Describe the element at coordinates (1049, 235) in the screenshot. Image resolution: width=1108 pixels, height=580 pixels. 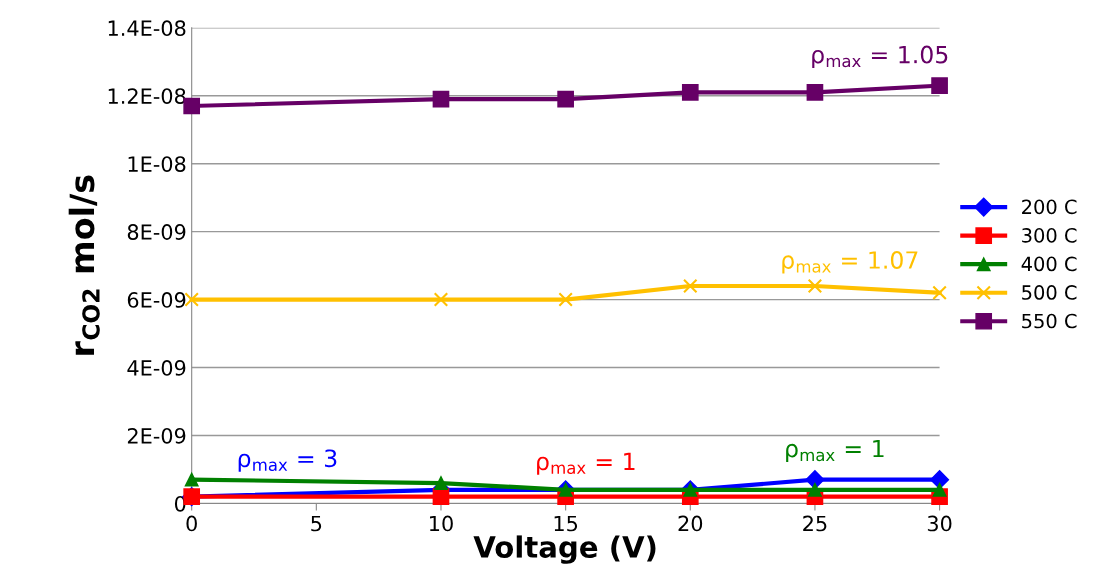
I see `legend-label: 300 C` at that location.